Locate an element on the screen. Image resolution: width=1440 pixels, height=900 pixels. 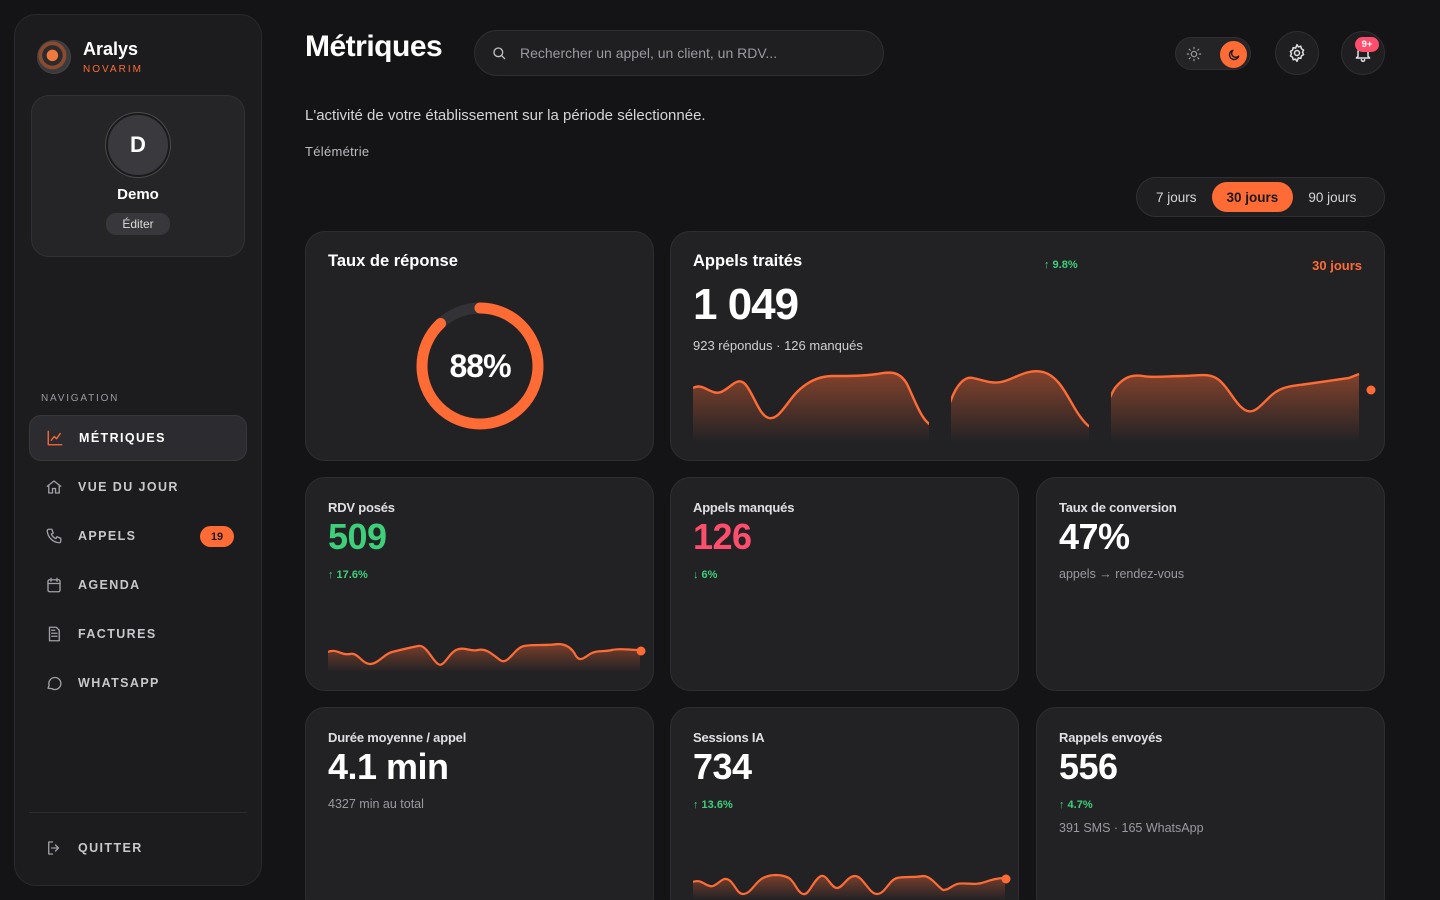
missed-calls-card: Appels manqués 126 ↓ 6% is located at coordinates (844, 584).